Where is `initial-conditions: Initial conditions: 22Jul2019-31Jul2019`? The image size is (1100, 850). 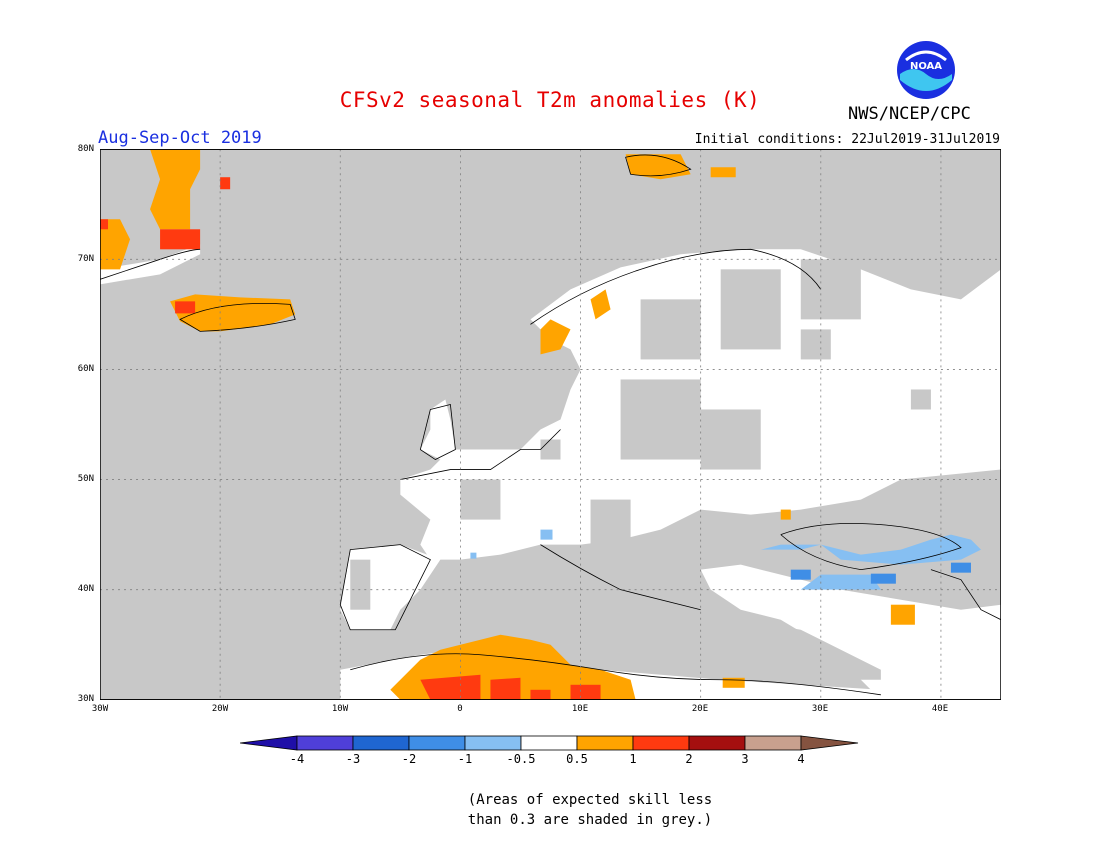 initial-conditions: Initial conditions: 22Jul2019-31Jul2019 is located at coordinates (847, 139).